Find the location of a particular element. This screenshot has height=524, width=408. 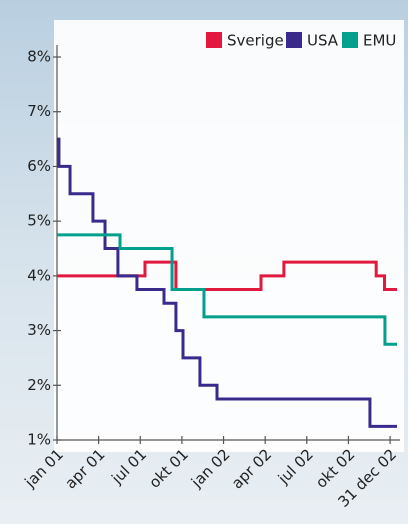

legend-label: USA is located at coordinates (323, 41).